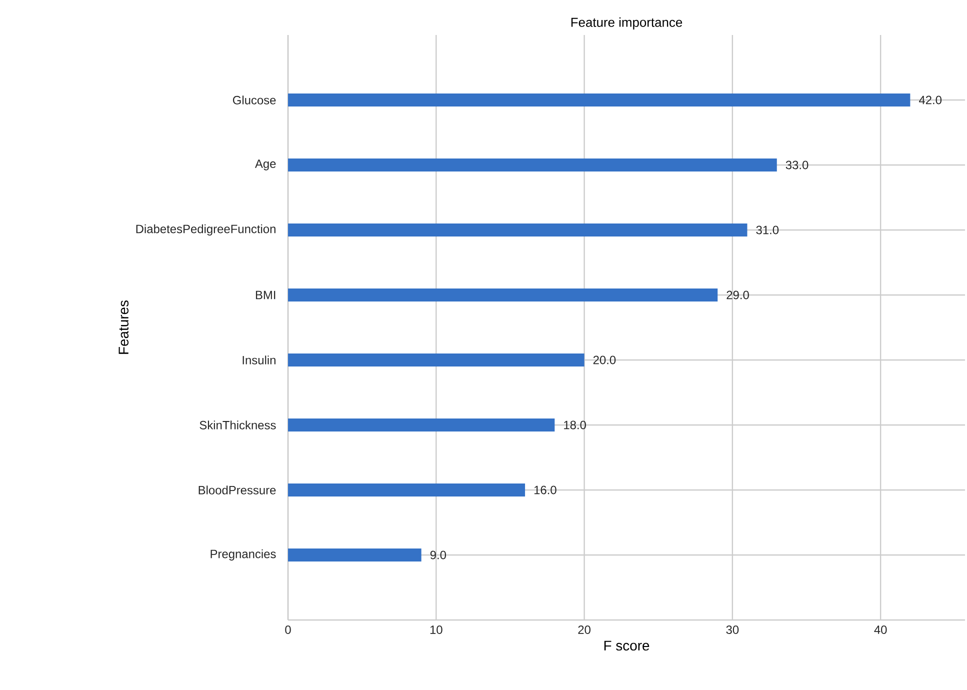  What do you see at coordinates (930, 100) in the screenshot?
I see `data-label: 42.0` at bounding box center [930, 100].